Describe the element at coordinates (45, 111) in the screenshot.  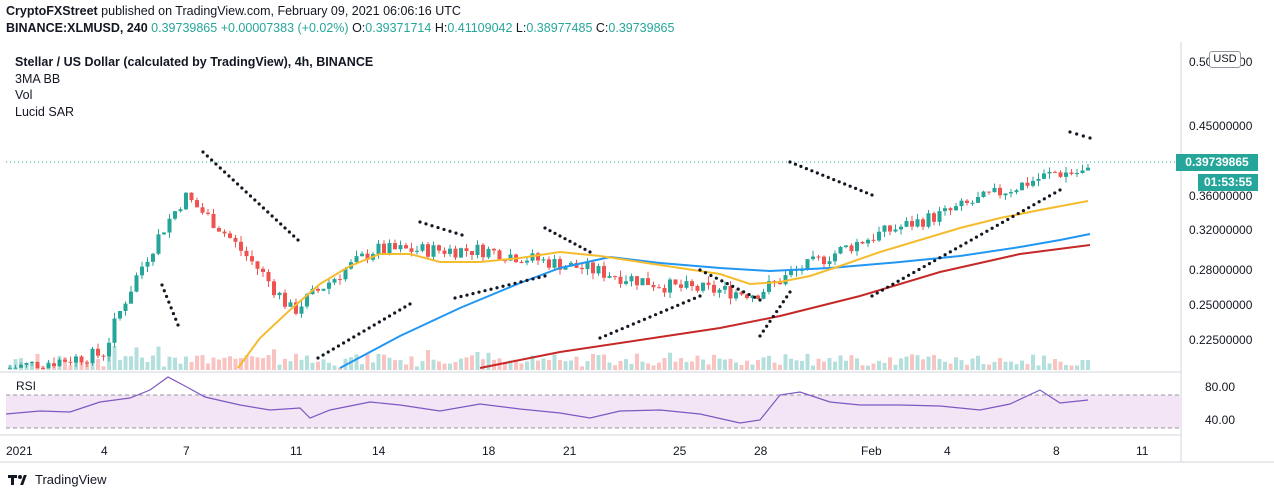
I see `legend-item-sar: Lucid SAR` at that location.